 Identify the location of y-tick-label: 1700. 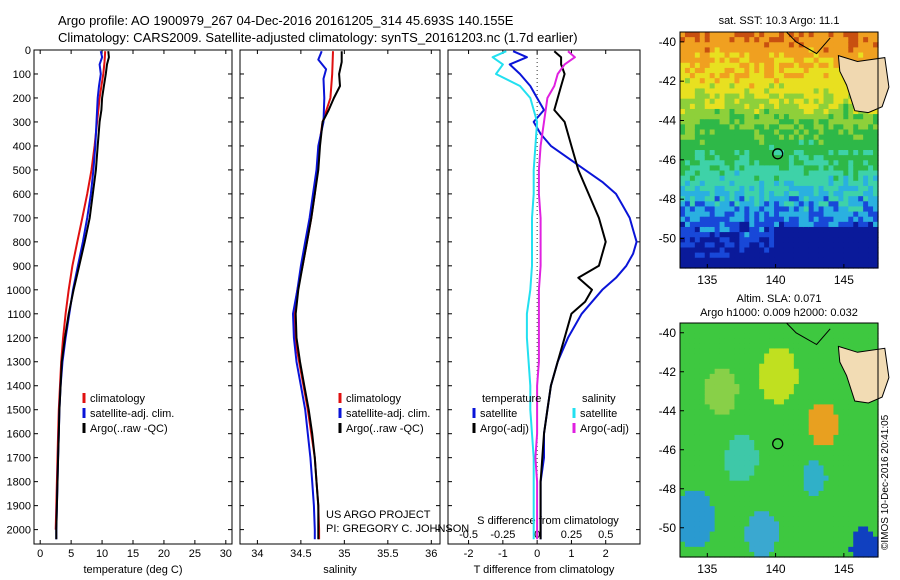
(19, 459).